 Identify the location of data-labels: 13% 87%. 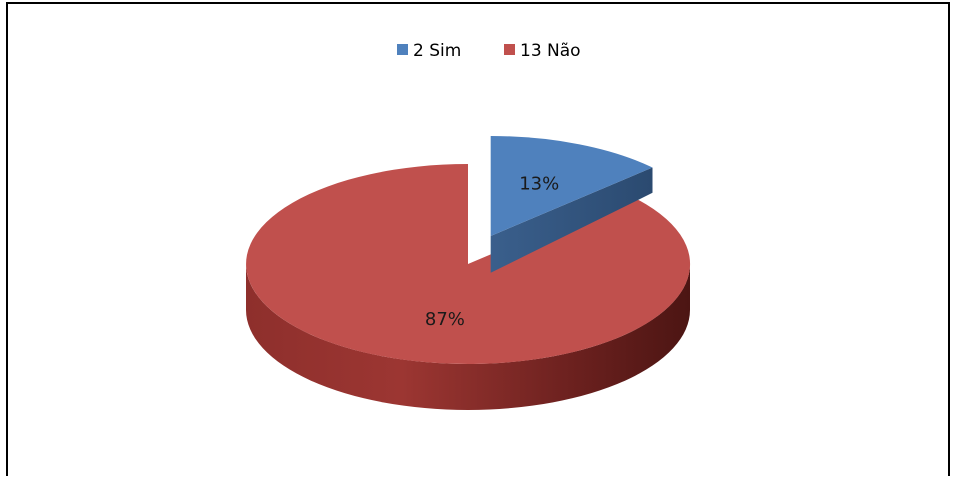
(492, 252).